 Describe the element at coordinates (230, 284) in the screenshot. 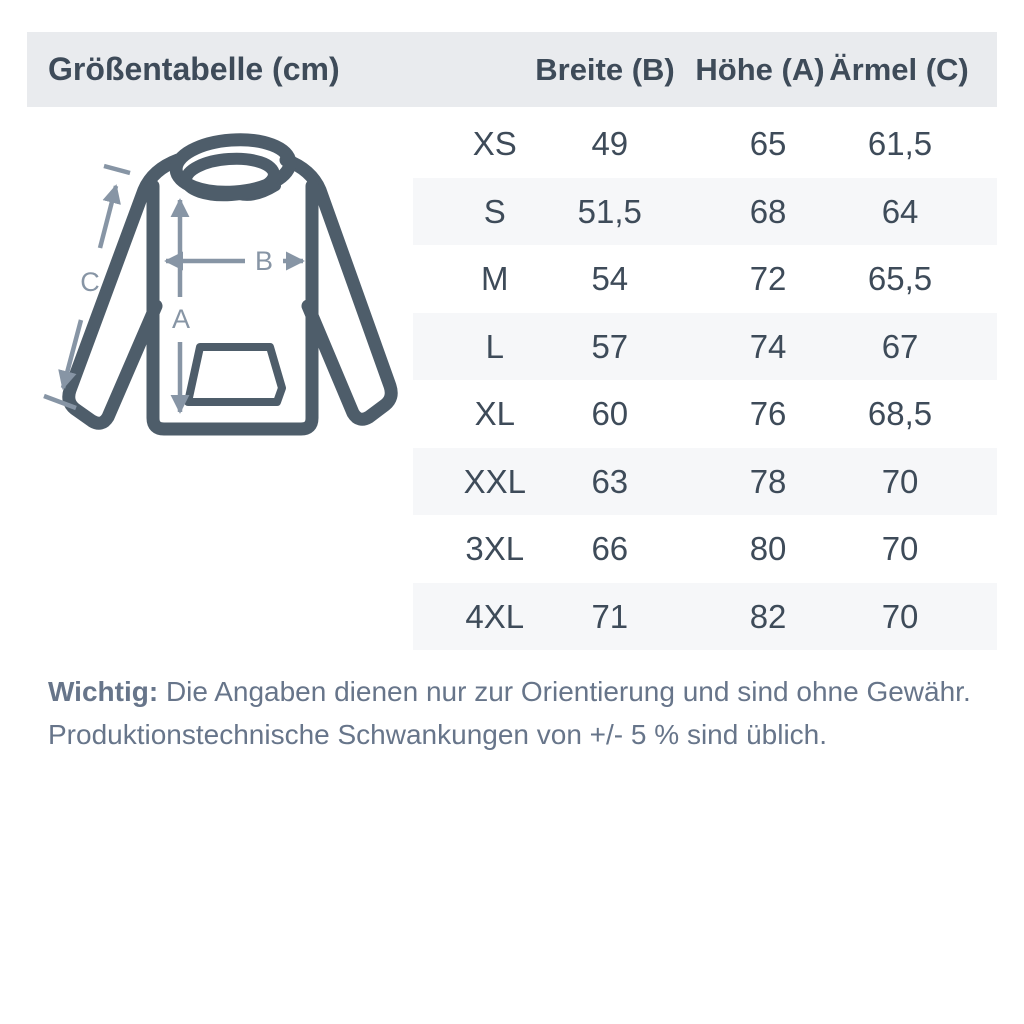

I see `hoodie-outline-icon` at that location.